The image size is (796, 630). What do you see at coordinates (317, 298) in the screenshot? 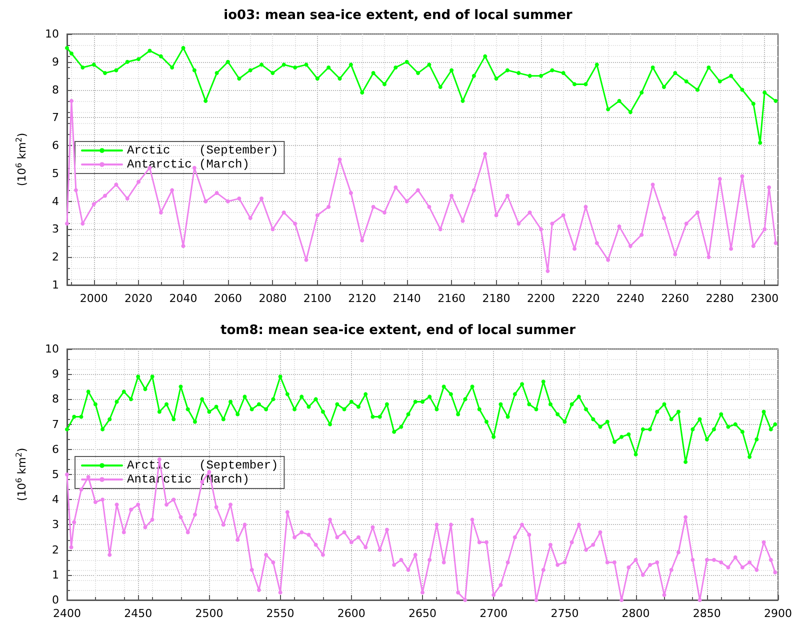
I see `x-tick-label: 2100` at bounding box center [317, 298].